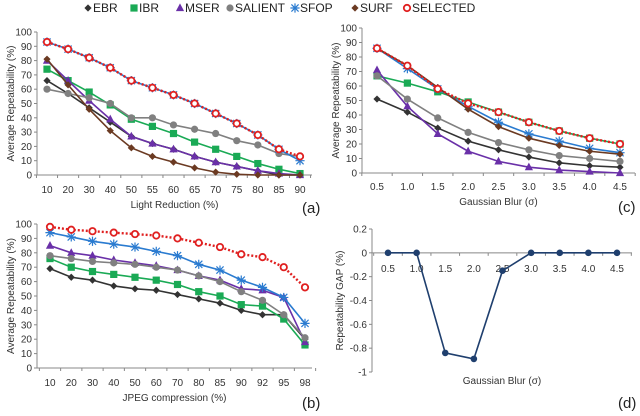 Image resolution: width=640 pixels, height=416 pixels. What do you see at coordinates (27, 75) in the screenshot?
I see `y-tick-label: 70` at bounding box center [27, 75].